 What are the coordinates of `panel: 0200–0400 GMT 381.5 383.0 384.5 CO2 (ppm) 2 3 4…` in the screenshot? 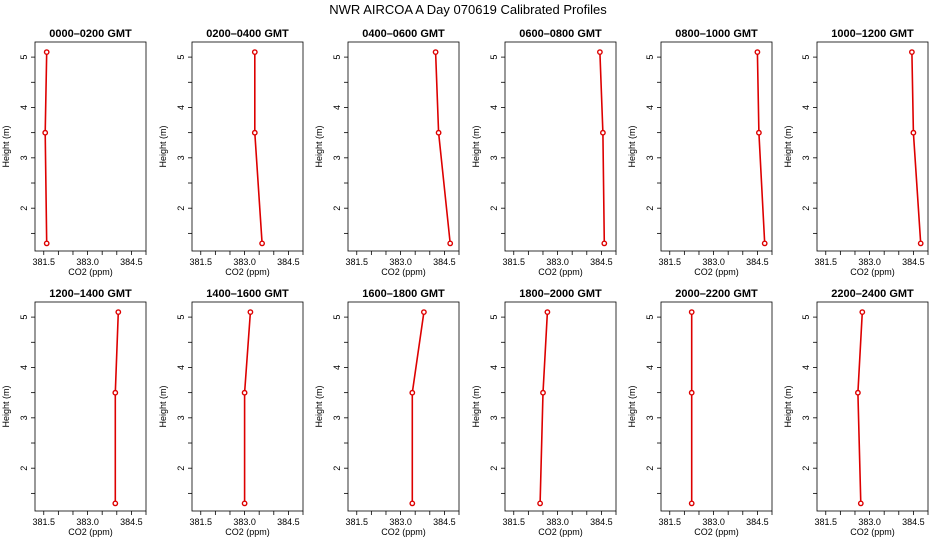 It's located at (231, 152).